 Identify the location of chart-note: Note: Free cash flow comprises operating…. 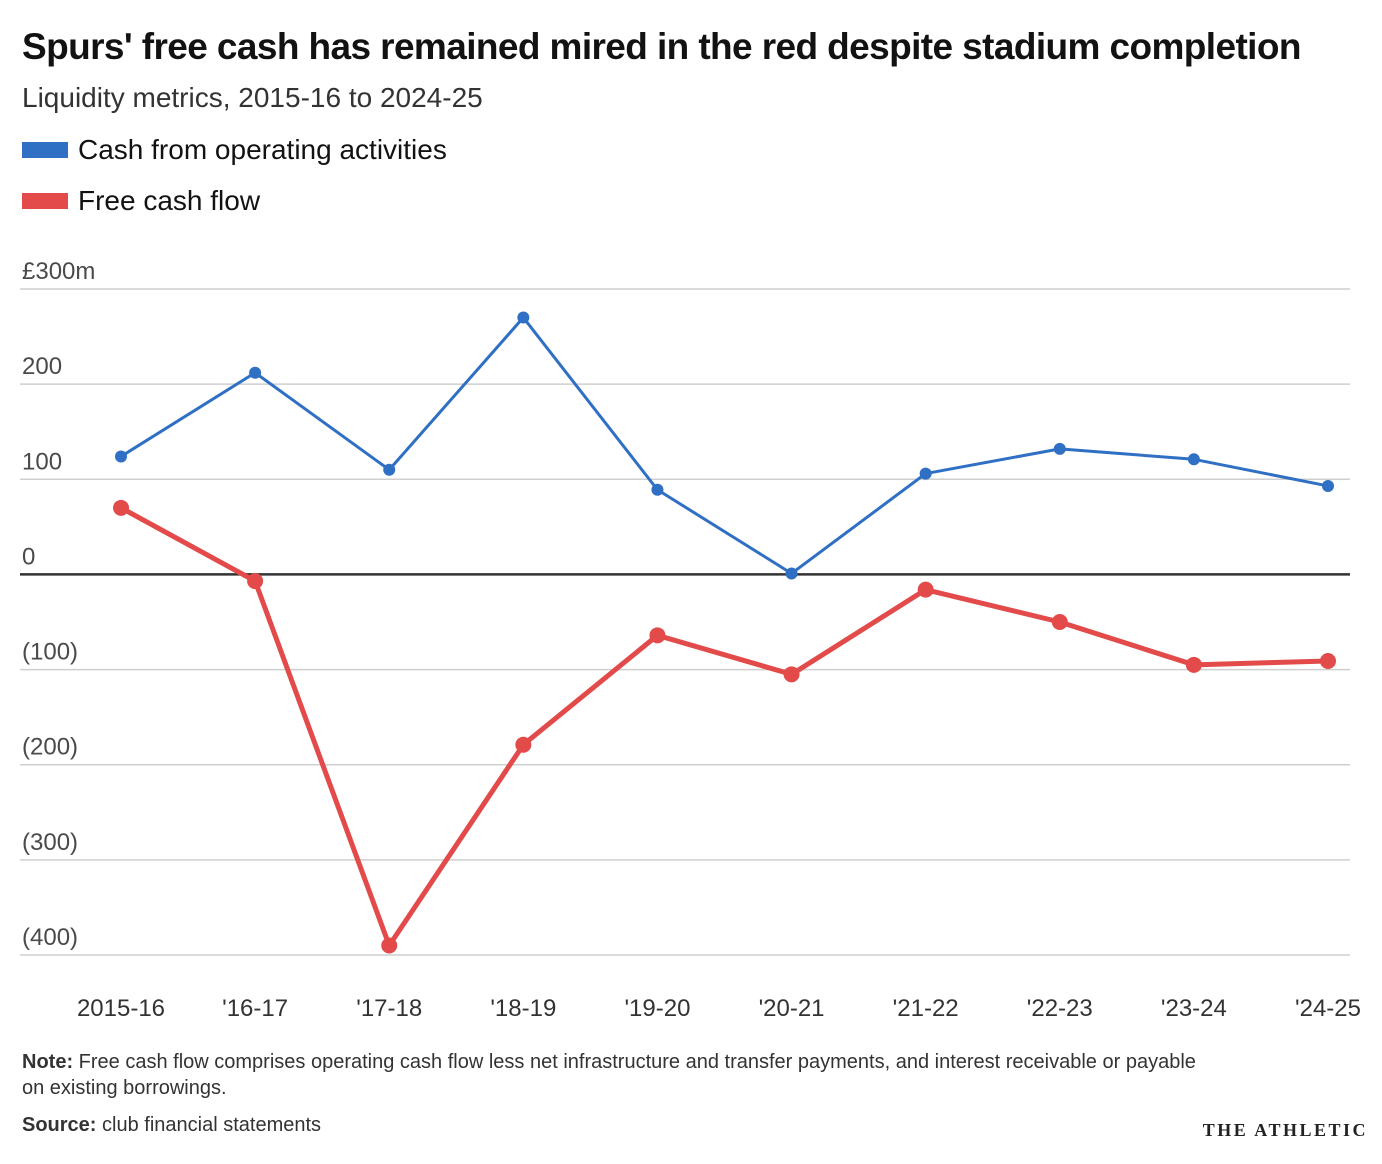
(612, 1075).